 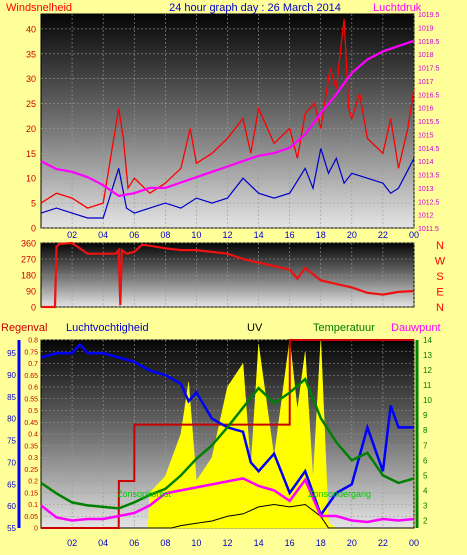 I want to click on rain-tick-label: 0.05, so click(x=31, y=517).